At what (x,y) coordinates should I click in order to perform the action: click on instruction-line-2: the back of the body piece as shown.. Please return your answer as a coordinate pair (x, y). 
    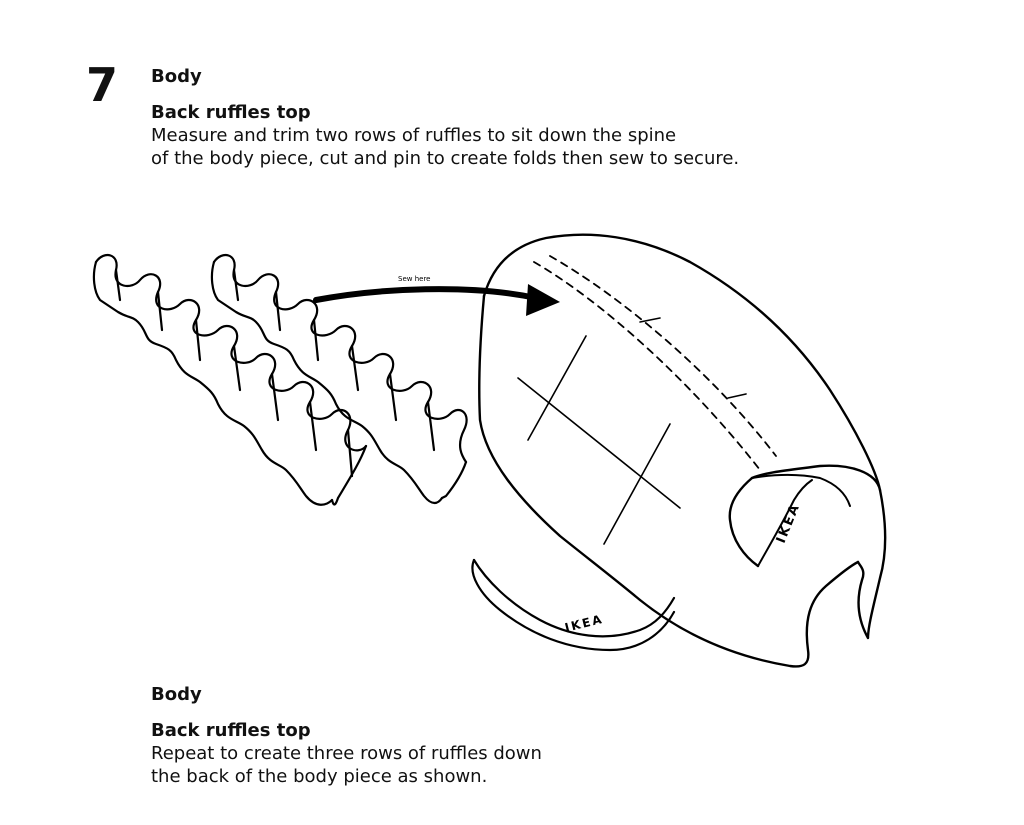
    Looking at the image, I should click on (319, 776).